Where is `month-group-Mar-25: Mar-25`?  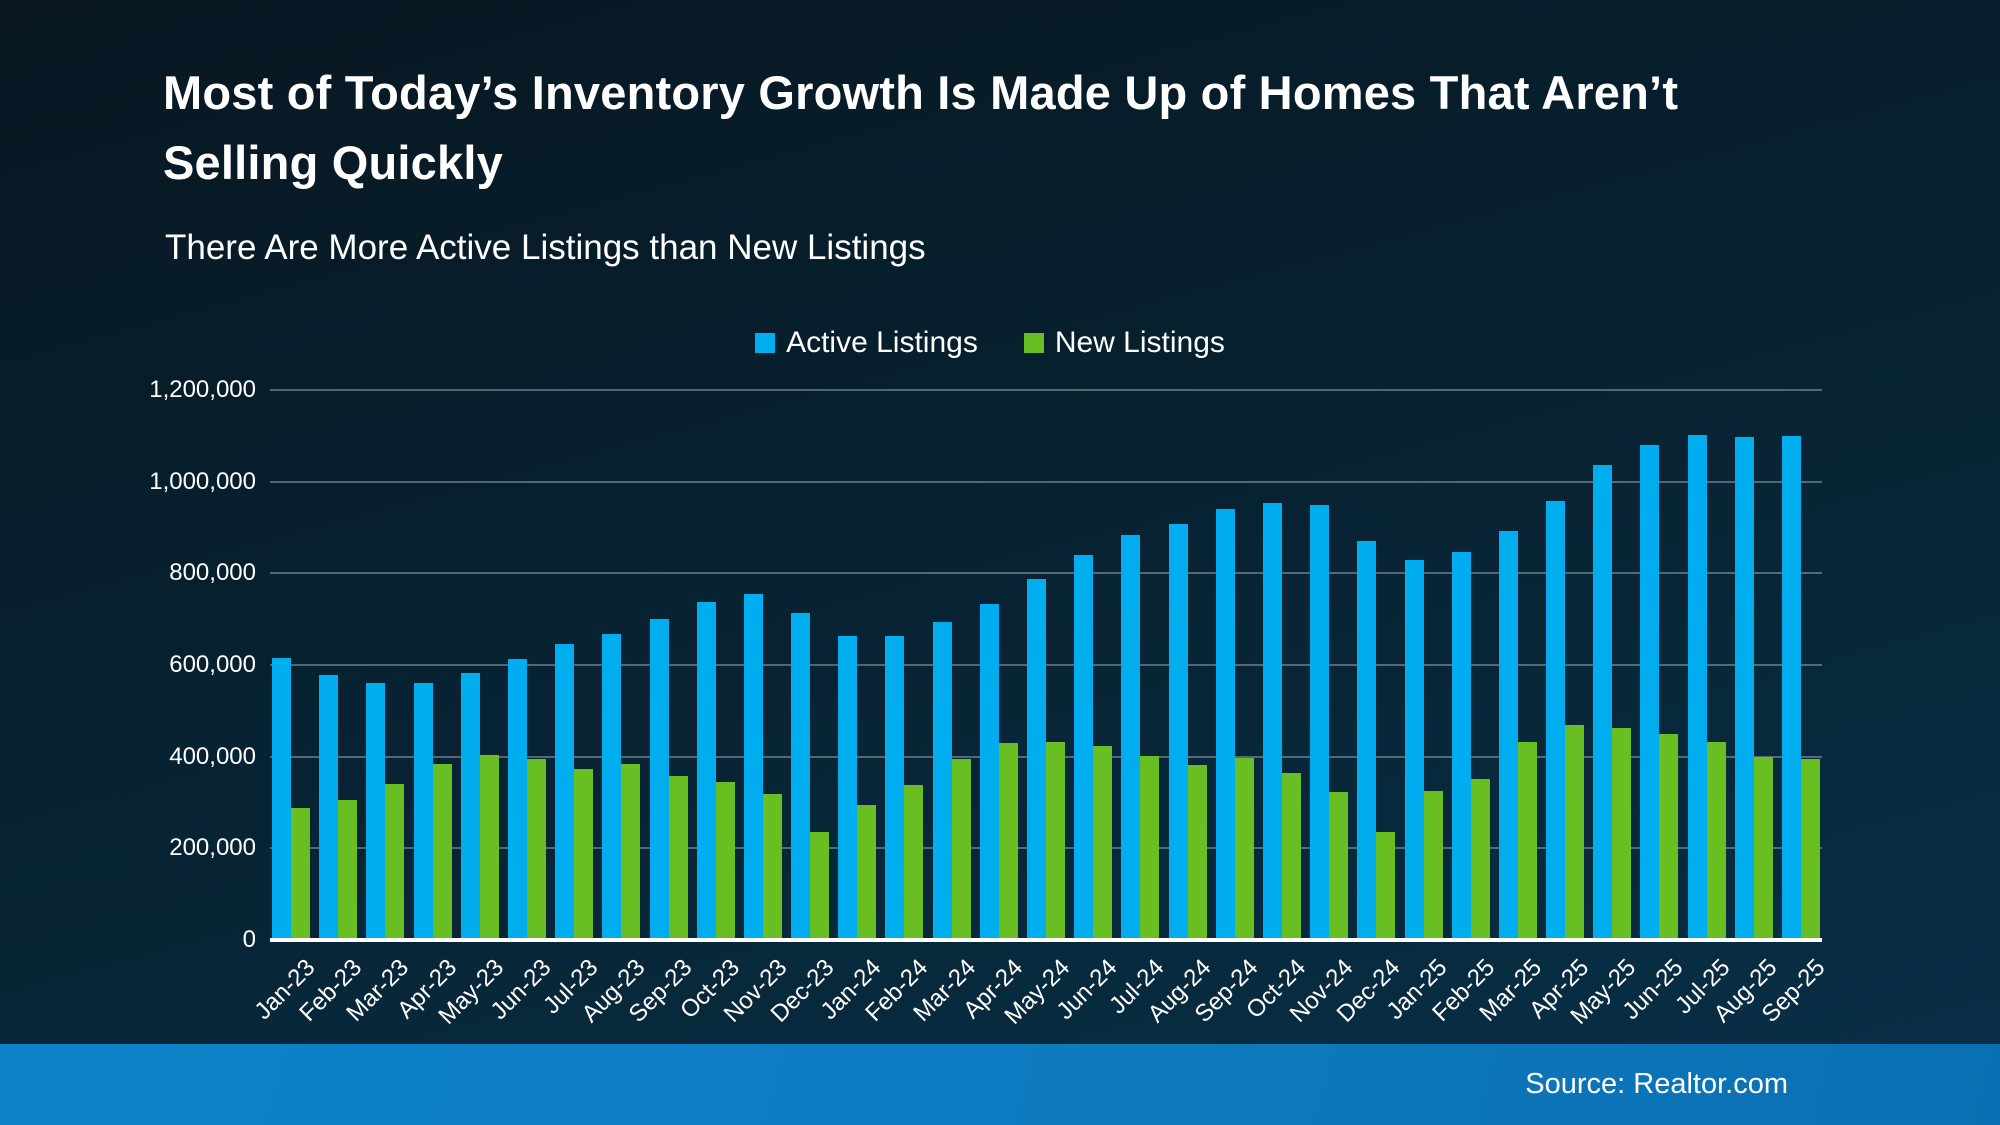 month-group-Mar-25: Mar-25 is located at coordinates (1510, 708).